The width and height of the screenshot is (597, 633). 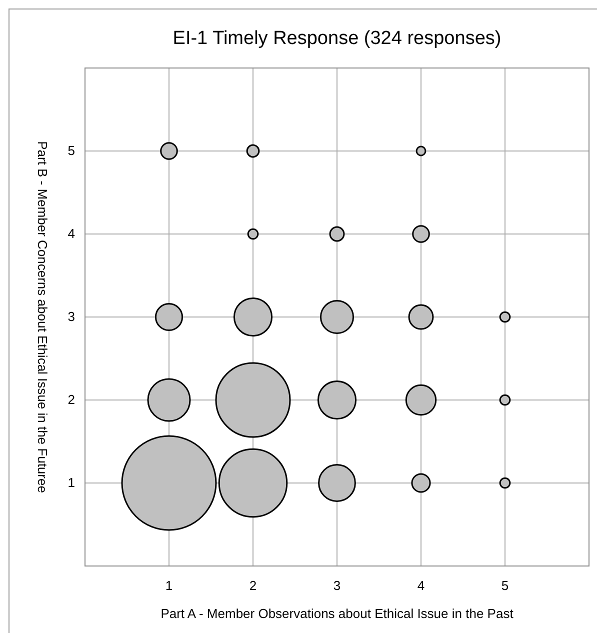 What do you see at coordinates (337, 585) in the screenshot?
I see `x-tick-label: 3` at bounding box center [337, 585].